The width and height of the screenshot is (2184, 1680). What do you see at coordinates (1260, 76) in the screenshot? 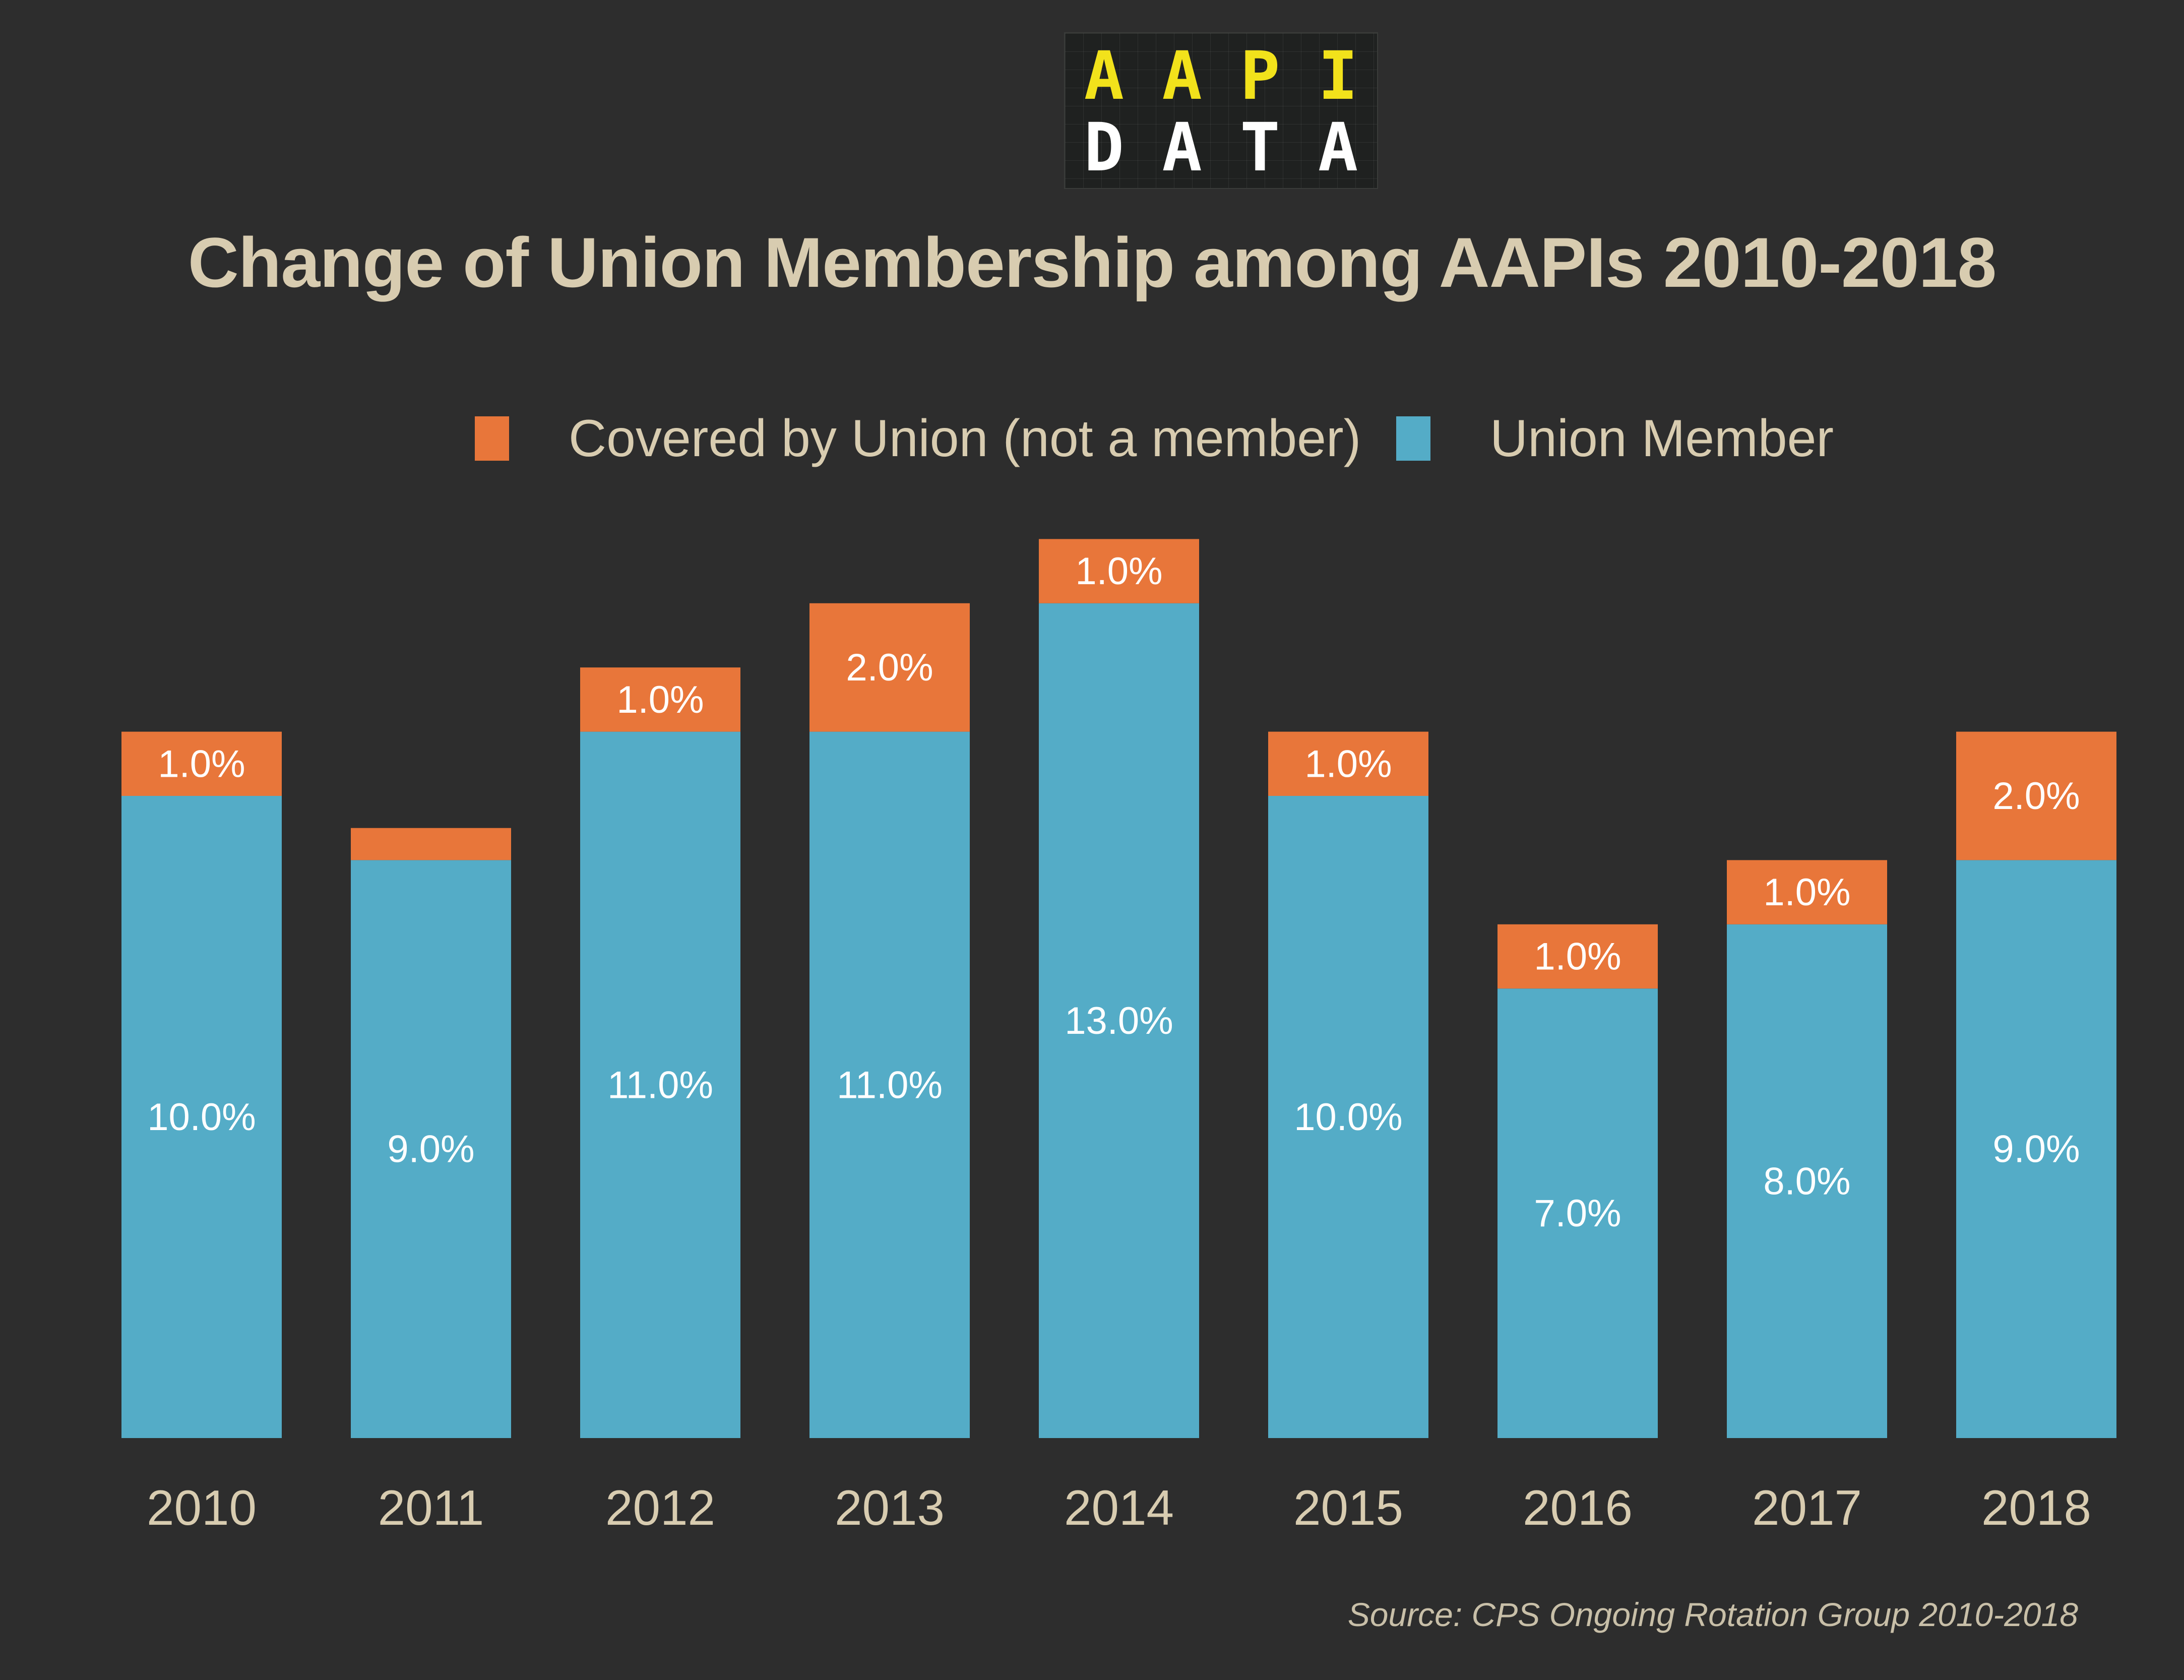
I see `logo-letter: P` at bounding box center [1260, 76].